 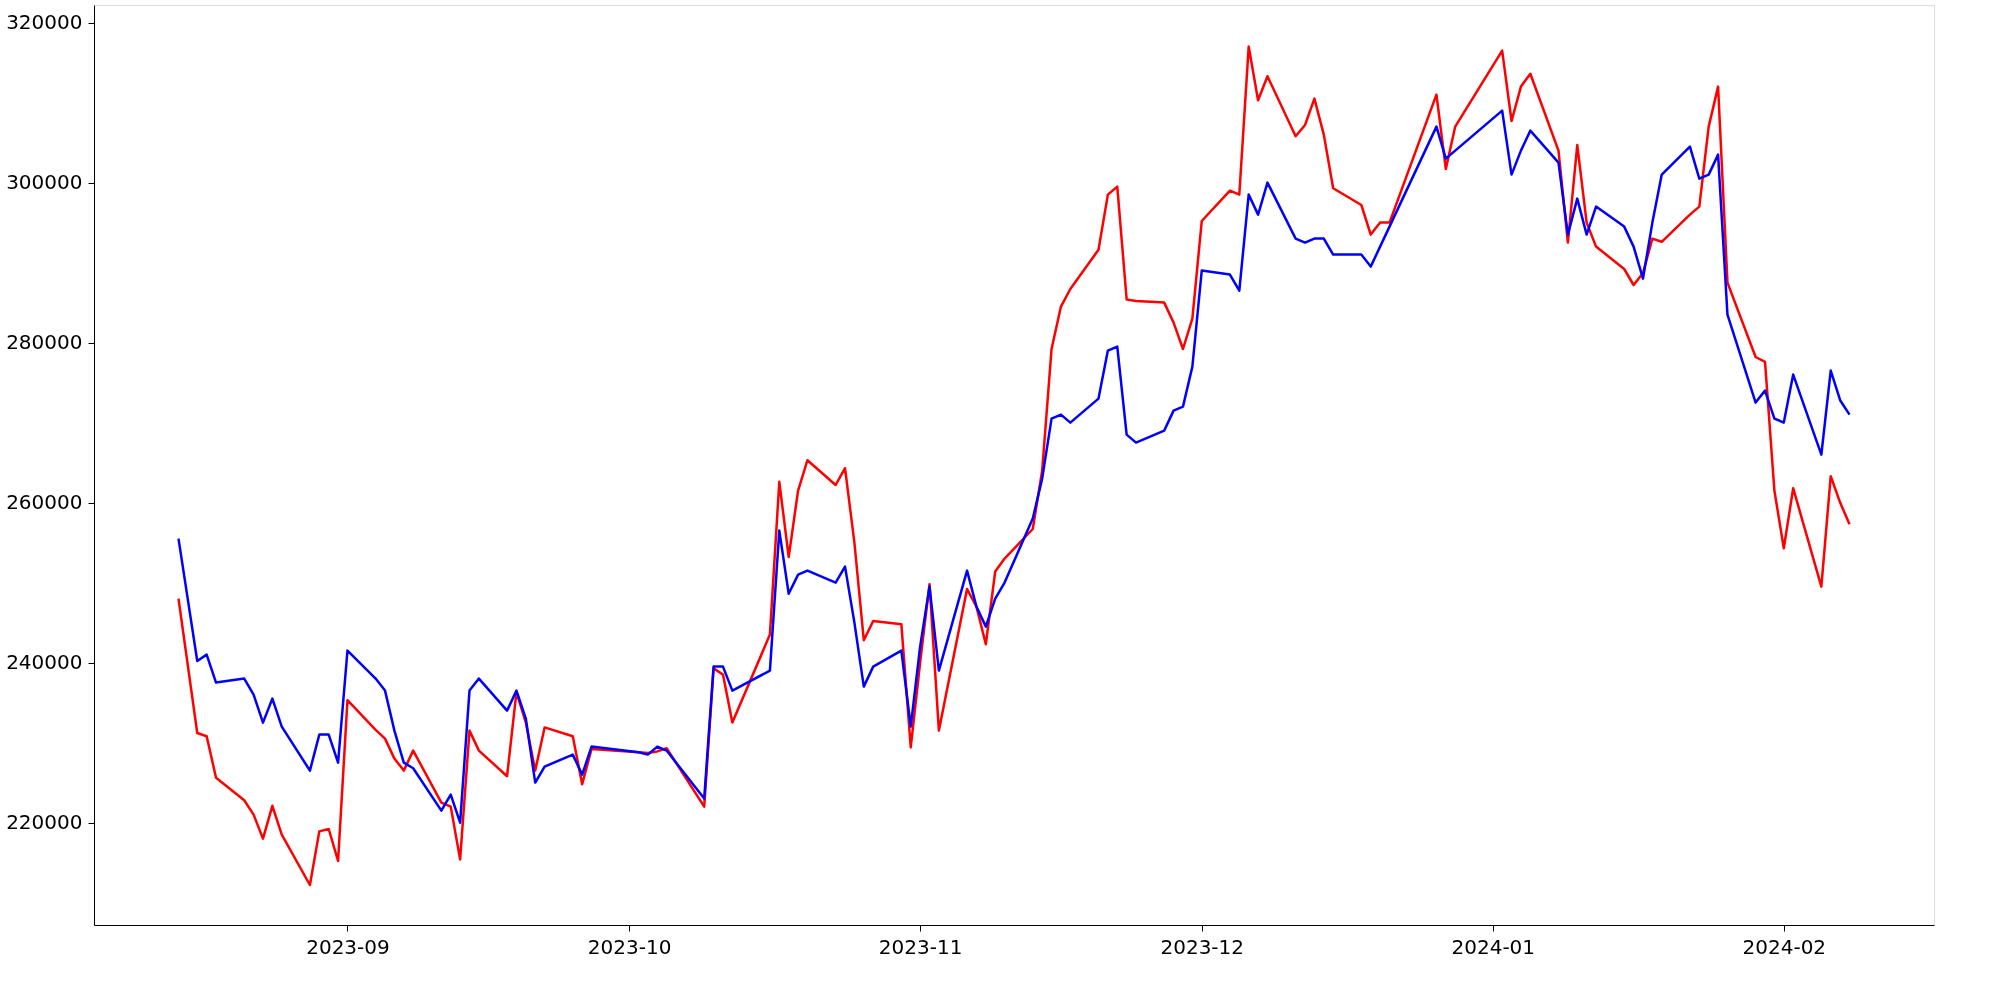 What do you see at coordinates (44, 502) in the screenshot?
I see `y-tick-label: 260000` at bounding box center [44, 502].